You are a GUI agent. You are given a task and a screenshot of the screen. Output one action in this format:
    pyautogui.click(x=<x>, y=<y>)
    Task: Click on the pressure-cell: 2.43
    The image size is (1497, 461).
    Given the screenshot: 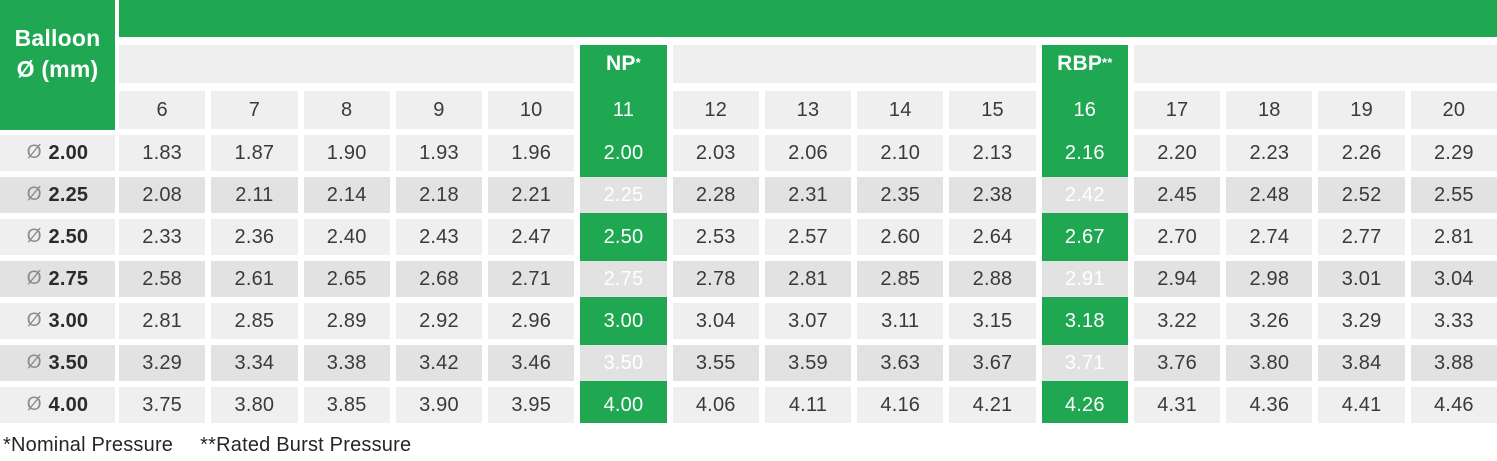 What is the action you would take?
    pyautogui.click(x=439, y=237)
    